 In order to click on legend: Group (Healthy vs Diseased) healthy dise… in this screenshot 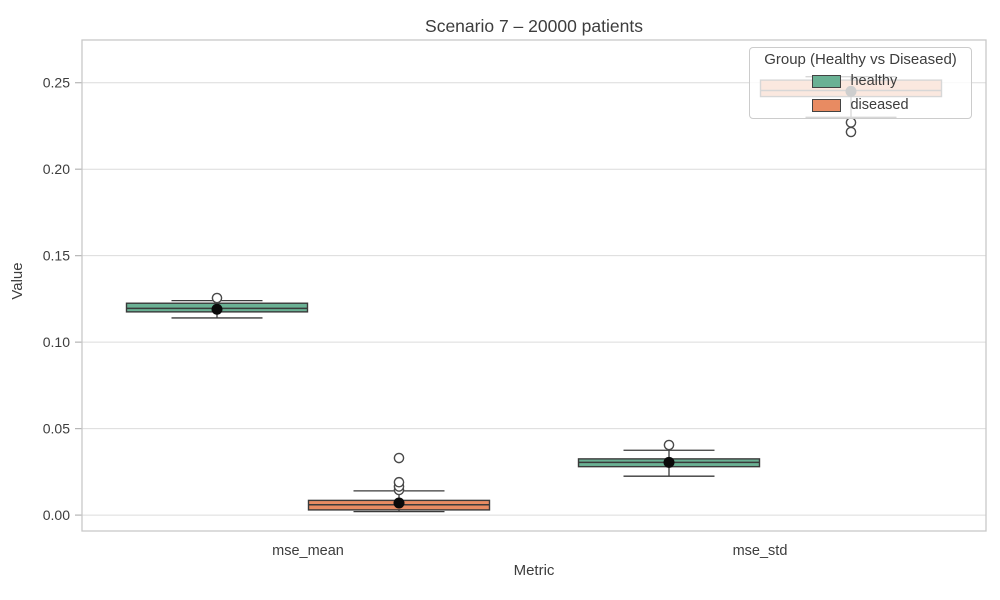, I will do `click(860, 83)`.